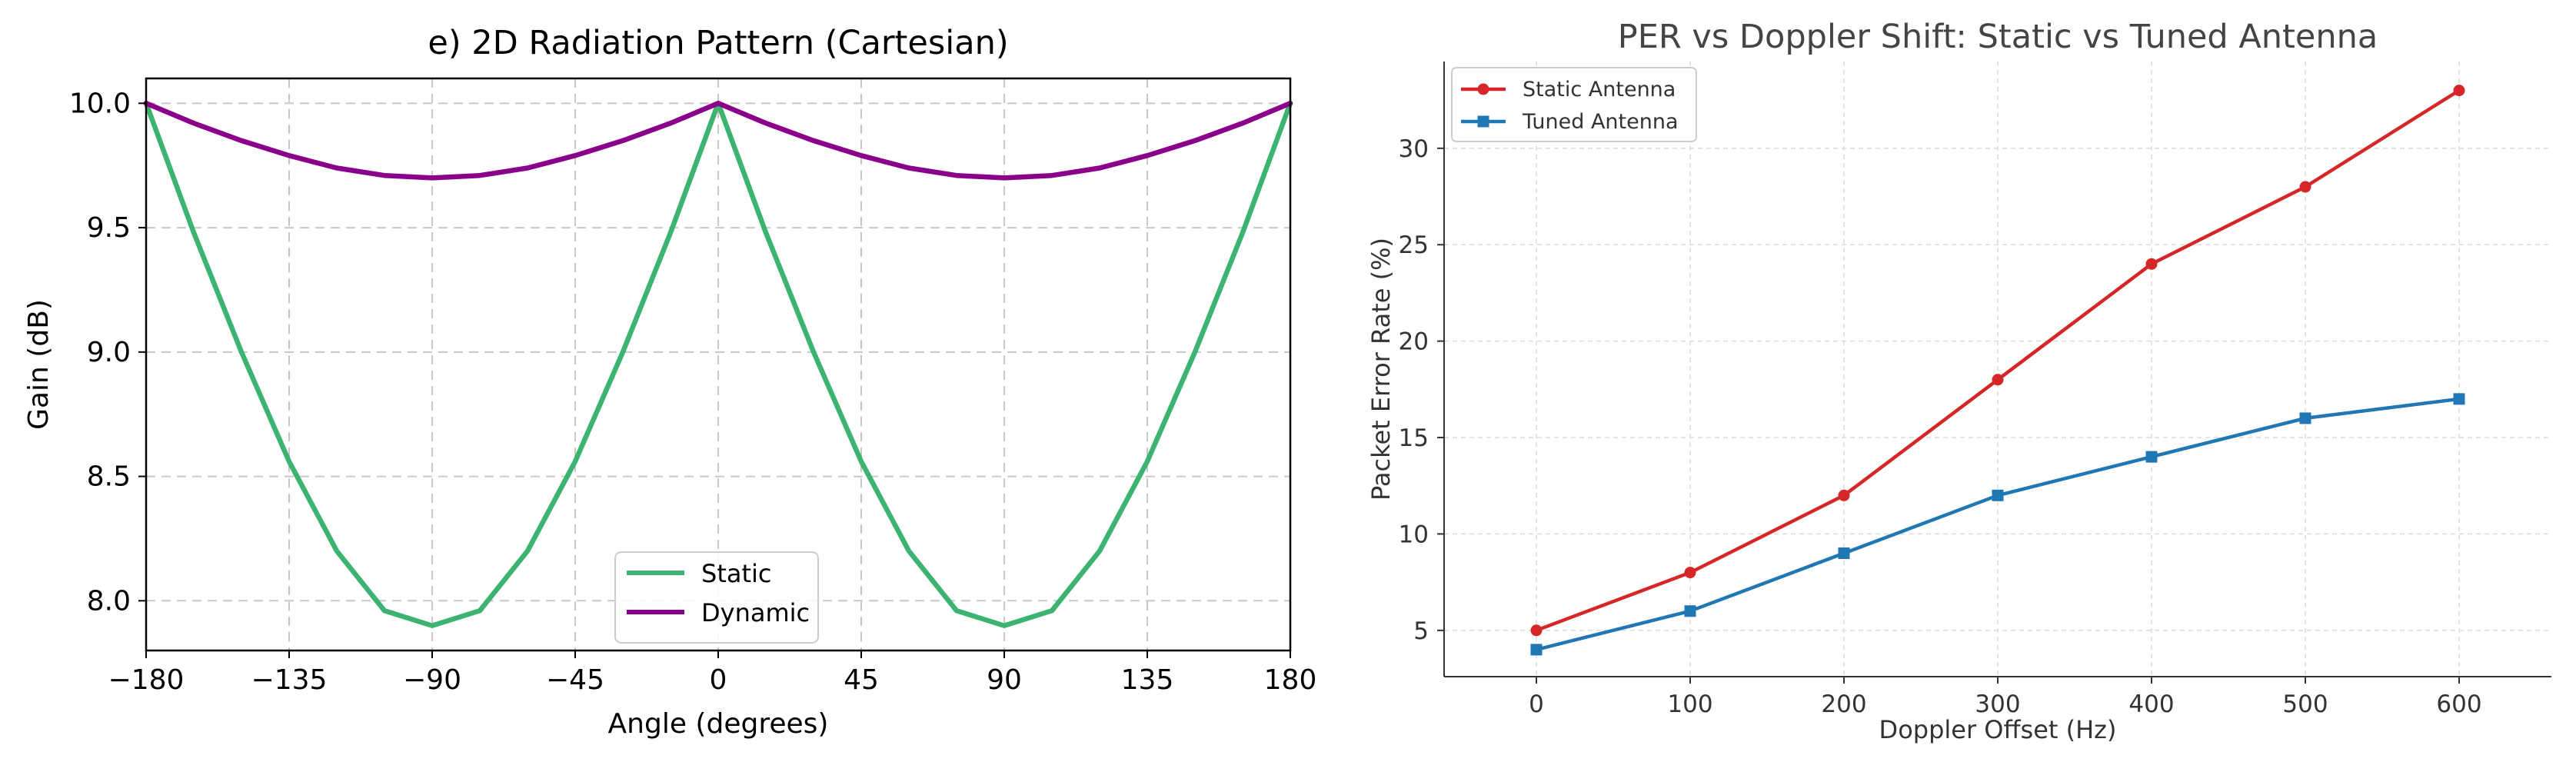  I want to click on y-tick-label: 9.5, so click(109, 228).